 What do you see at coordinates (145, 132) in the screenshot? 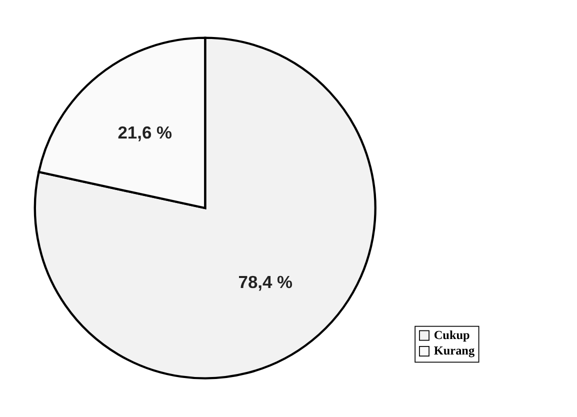
I see `data-label: 21,6 %` at bounding box center [145, 132].